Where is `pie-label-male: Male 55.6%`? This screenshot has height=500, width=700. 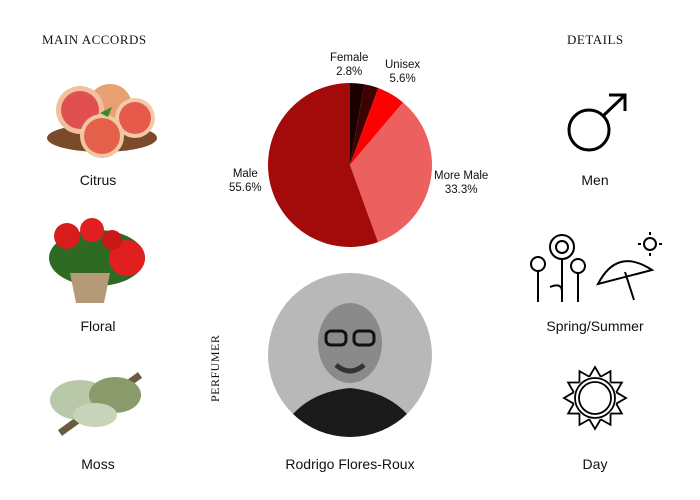
pie-label-male: Male 55.6% is located at coordinates (245, 181).